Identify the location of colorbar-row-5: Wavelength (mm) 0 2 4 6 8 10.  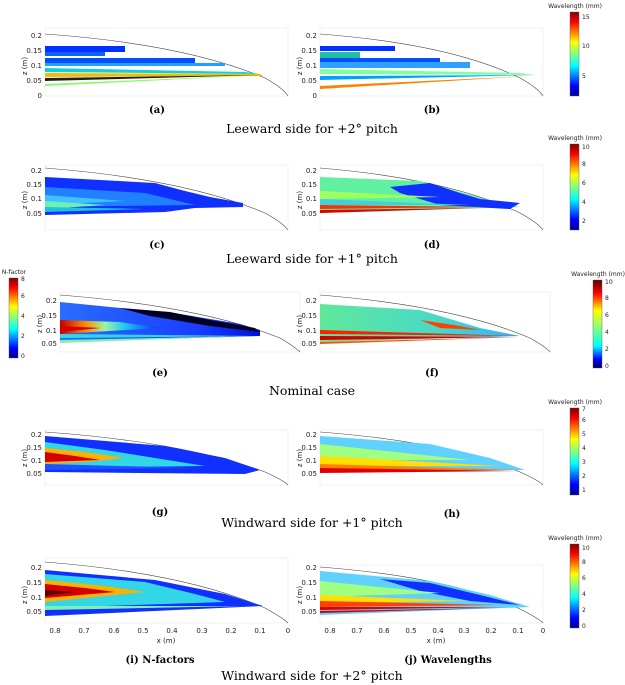
(575, 582).